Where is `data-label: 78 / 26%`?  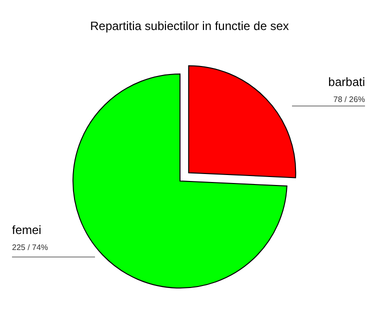
data-label: 78 / 26% is located at coordinates (349, 99).